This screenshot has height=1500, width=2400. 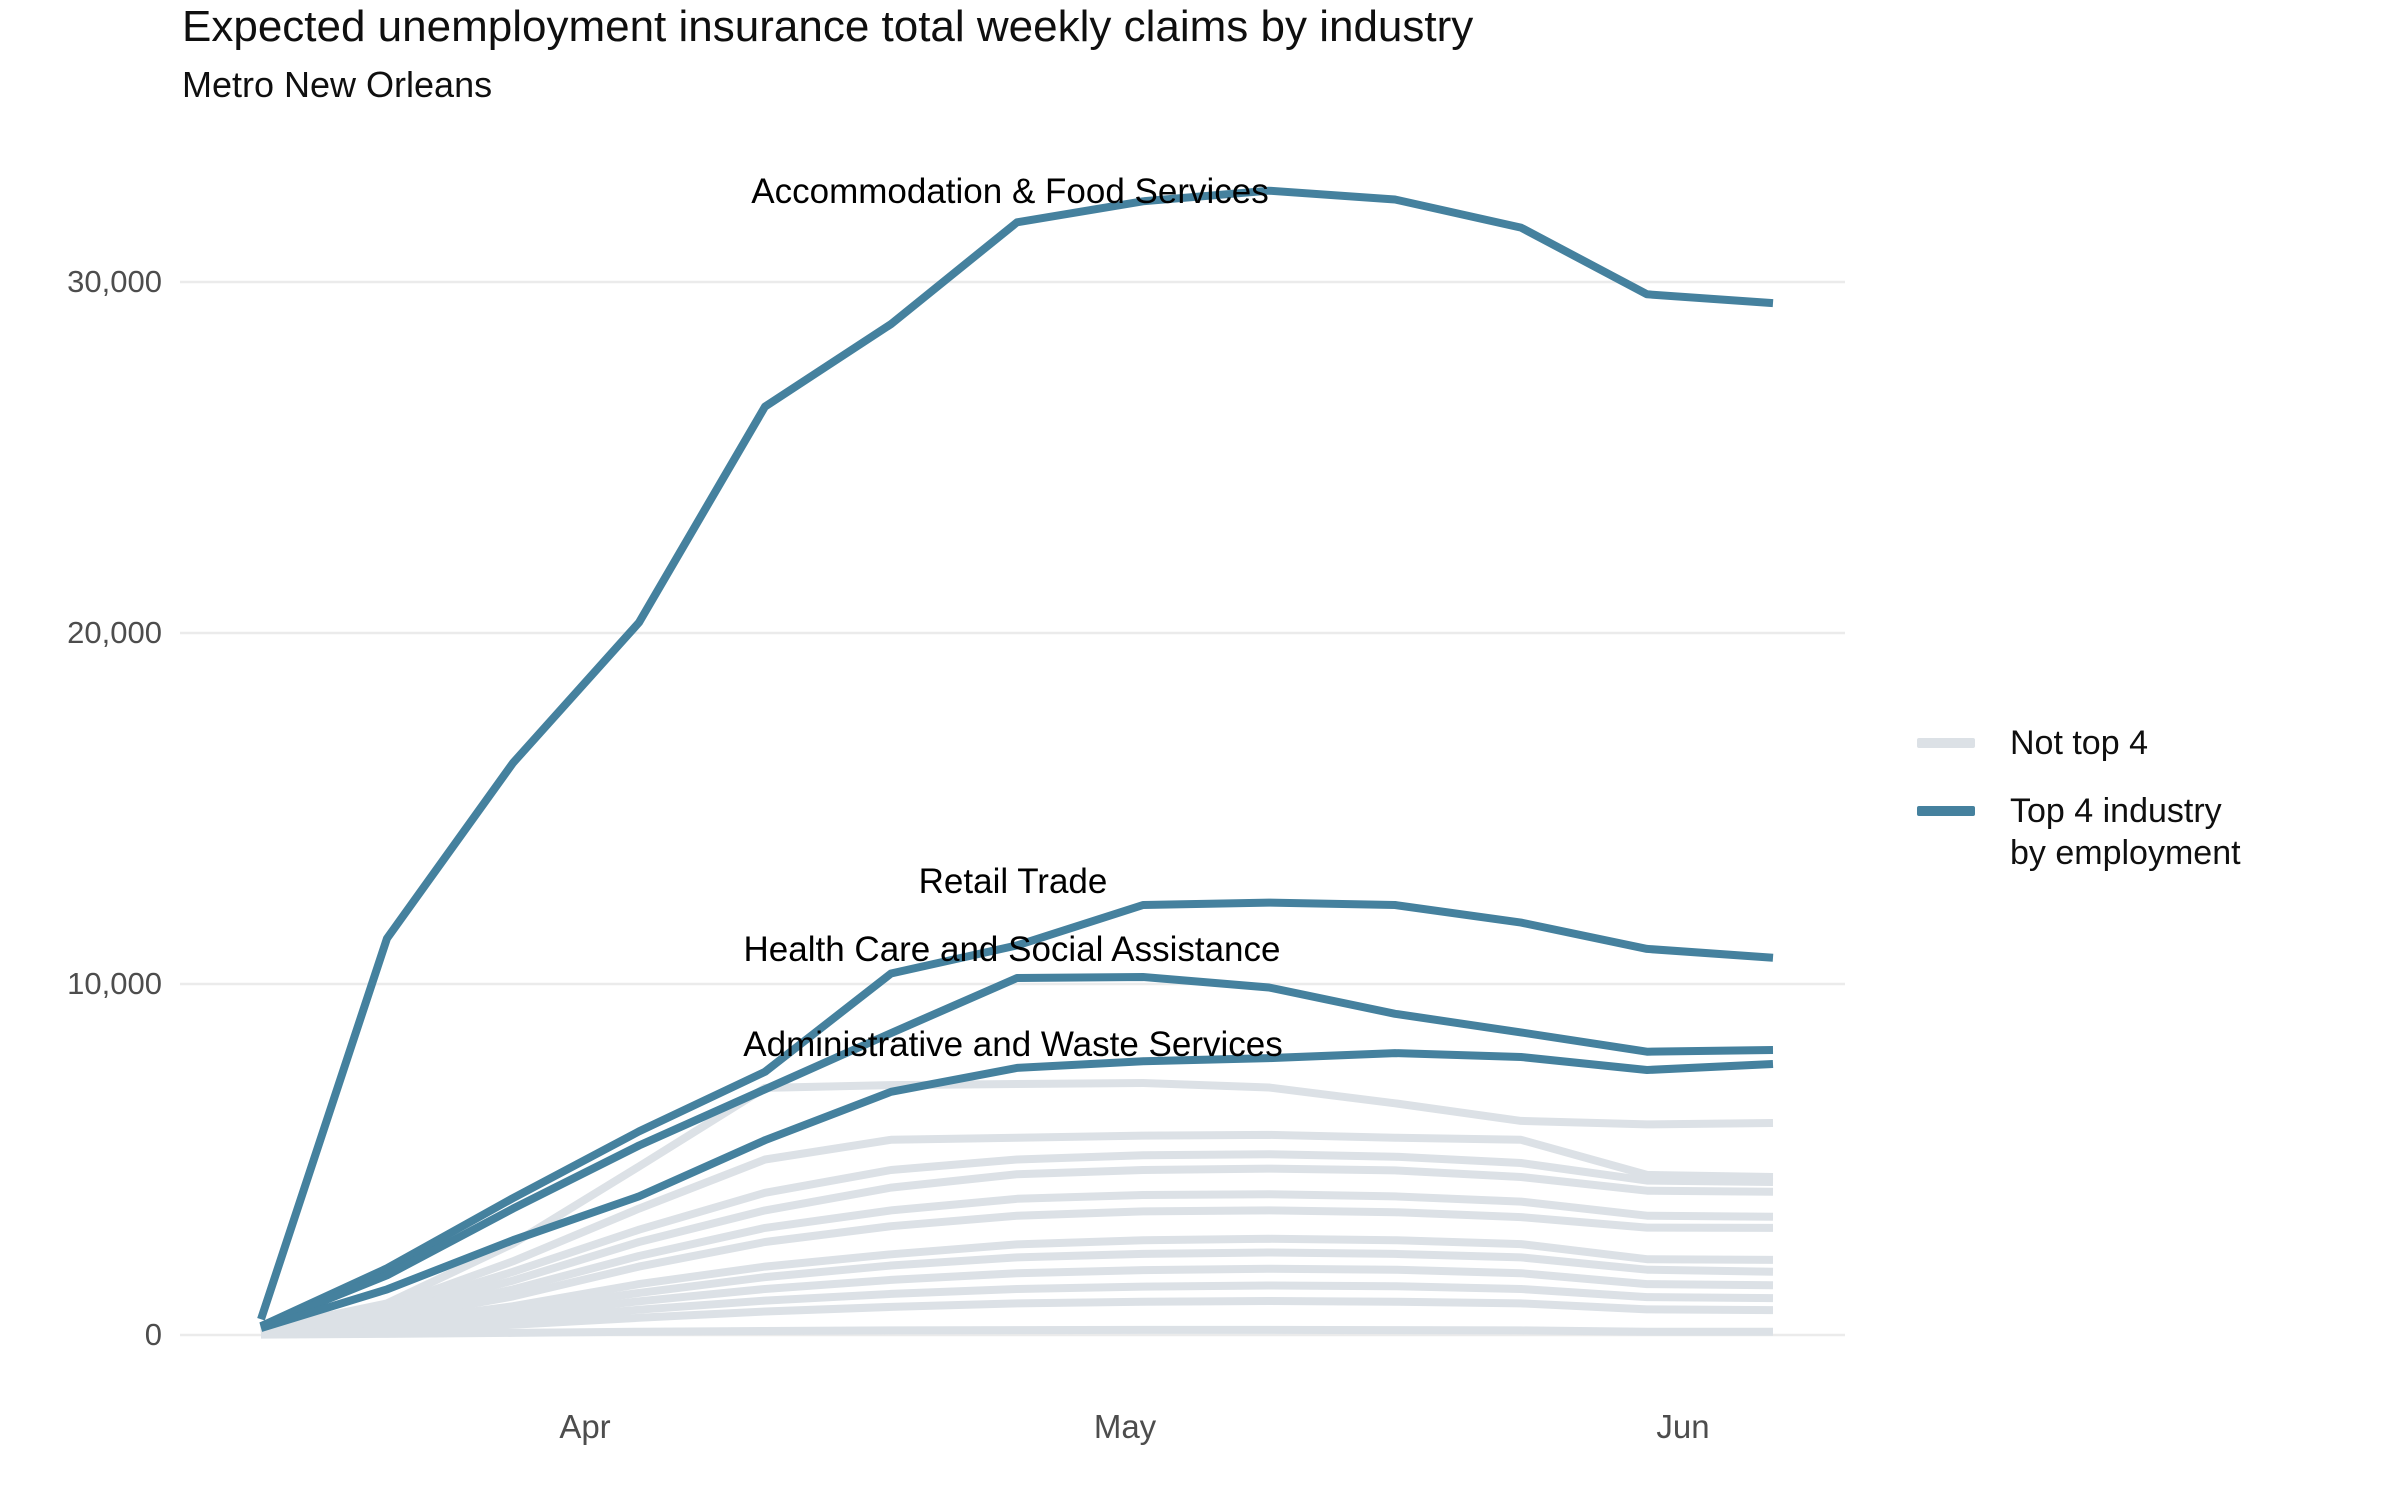 What do you see at coordinates (114, 983) in the screenshot?
I see `y-tick-label-10000: 10,000` at bounding box center [114, 983].